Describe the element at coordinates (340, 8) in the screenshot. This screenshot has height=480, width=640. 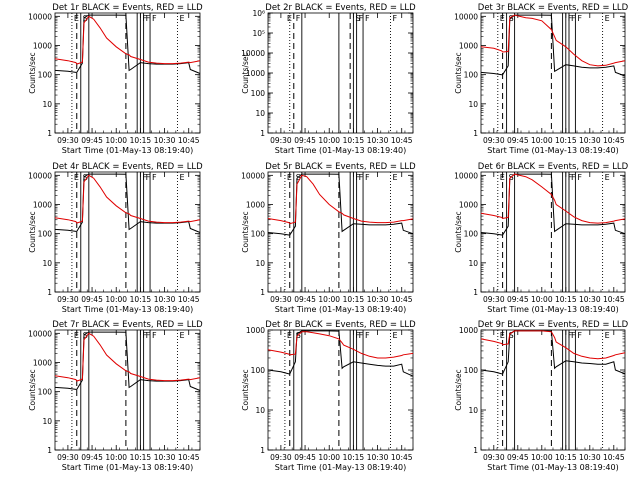
I see `panel-title: Det 2r BLACK = Events, RED = LLD` at that location.